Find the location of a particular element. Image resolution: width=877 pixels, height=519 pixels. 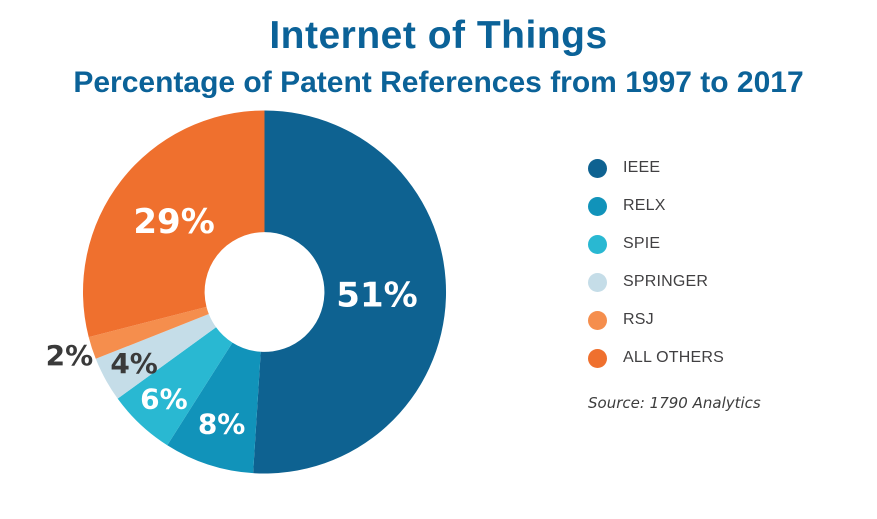

legend-swatch-spie is located at coordinates (597, 244).